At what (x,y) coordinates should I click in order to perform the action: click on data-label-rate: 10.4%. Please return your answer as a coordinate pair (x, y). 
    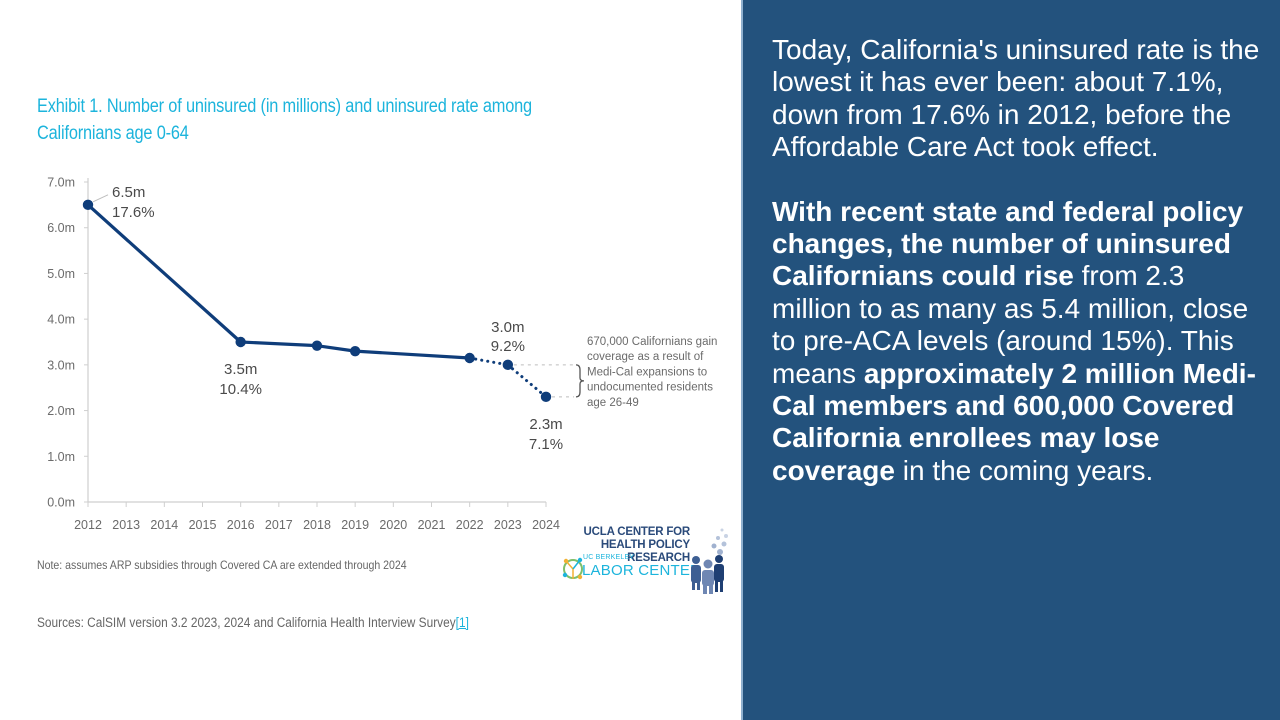
    Looking at the image, I should click on (240, 389).